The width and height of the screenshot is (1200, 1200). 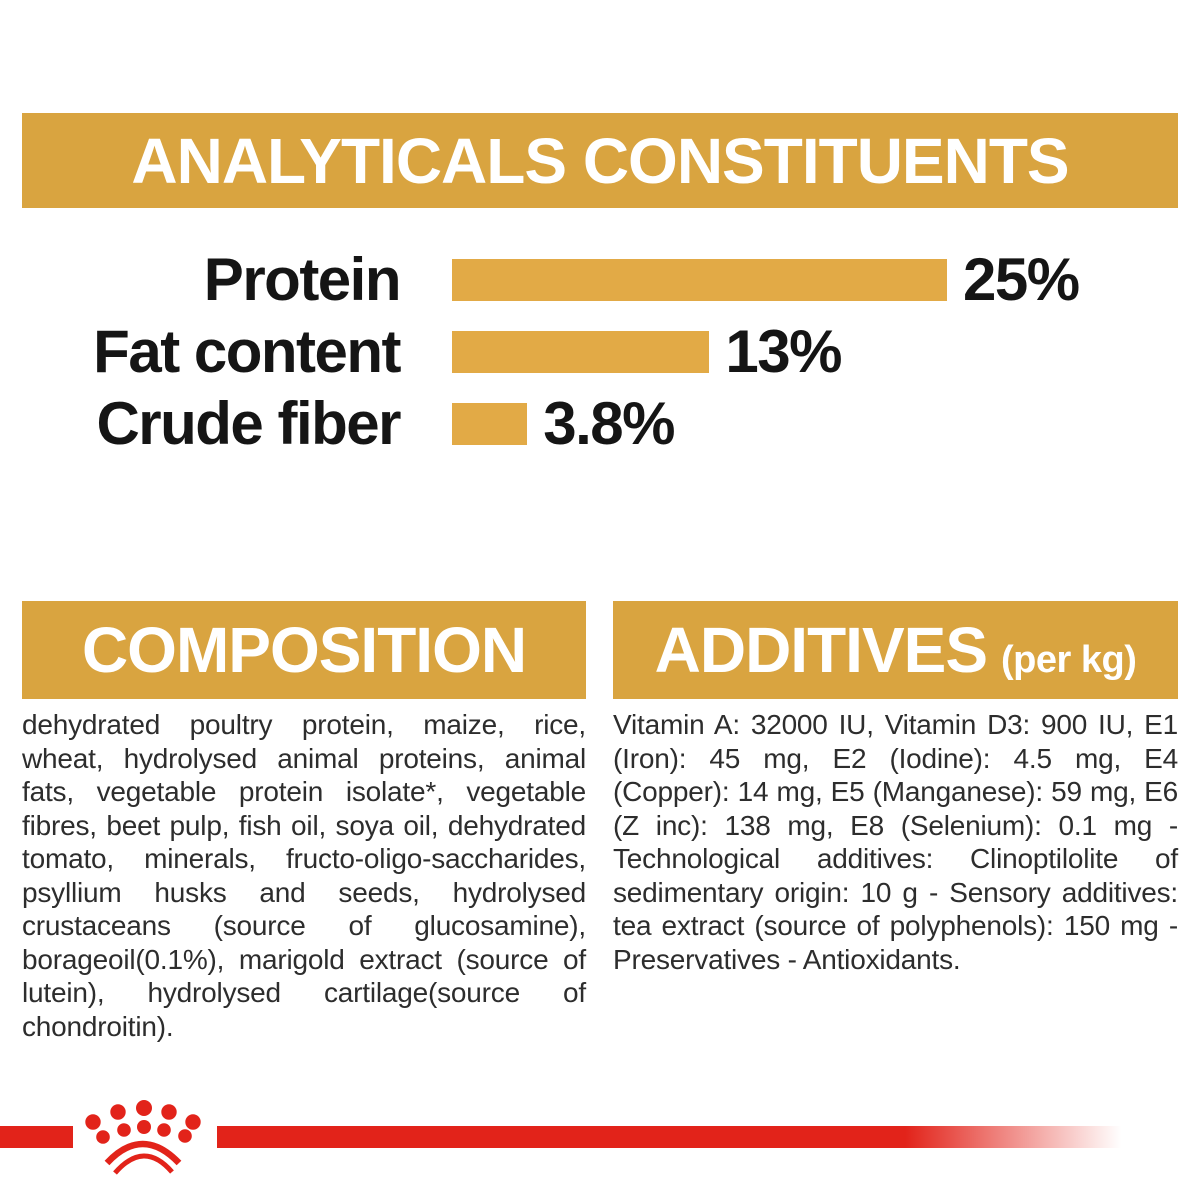 I want to click on composition-title: COMPOSITION, so click(x=304, y=650).